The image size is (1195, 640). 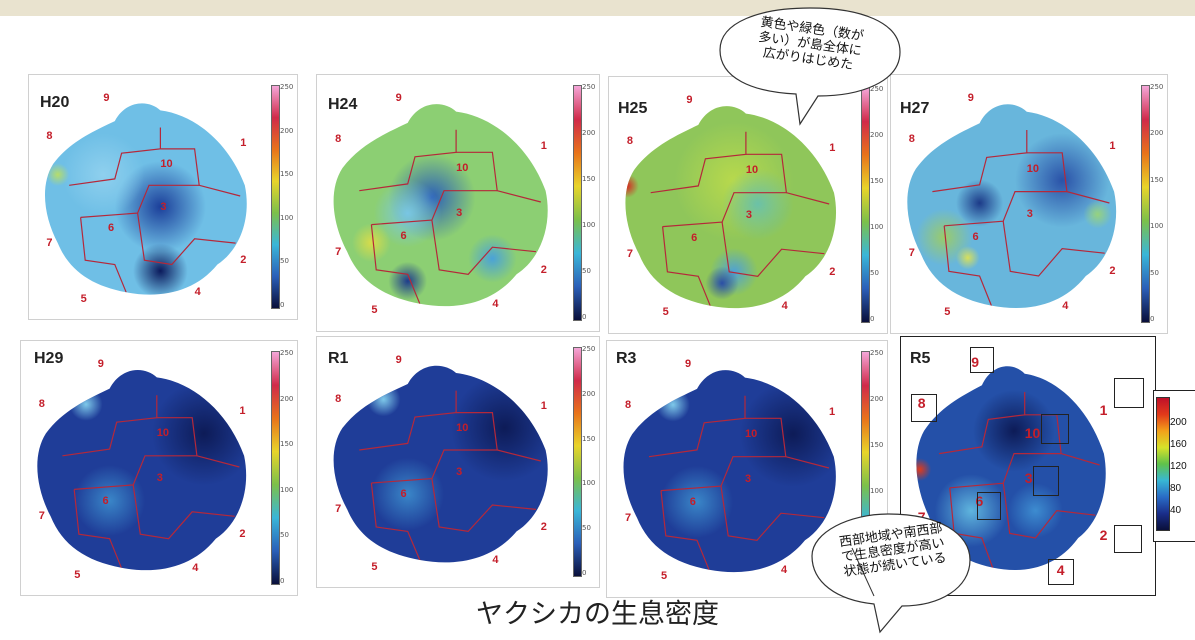 What do you see at coordinates (1163, 464) in the screenshot?
I see `r5-legend-colorbar` at bounding box center [1163, 464].